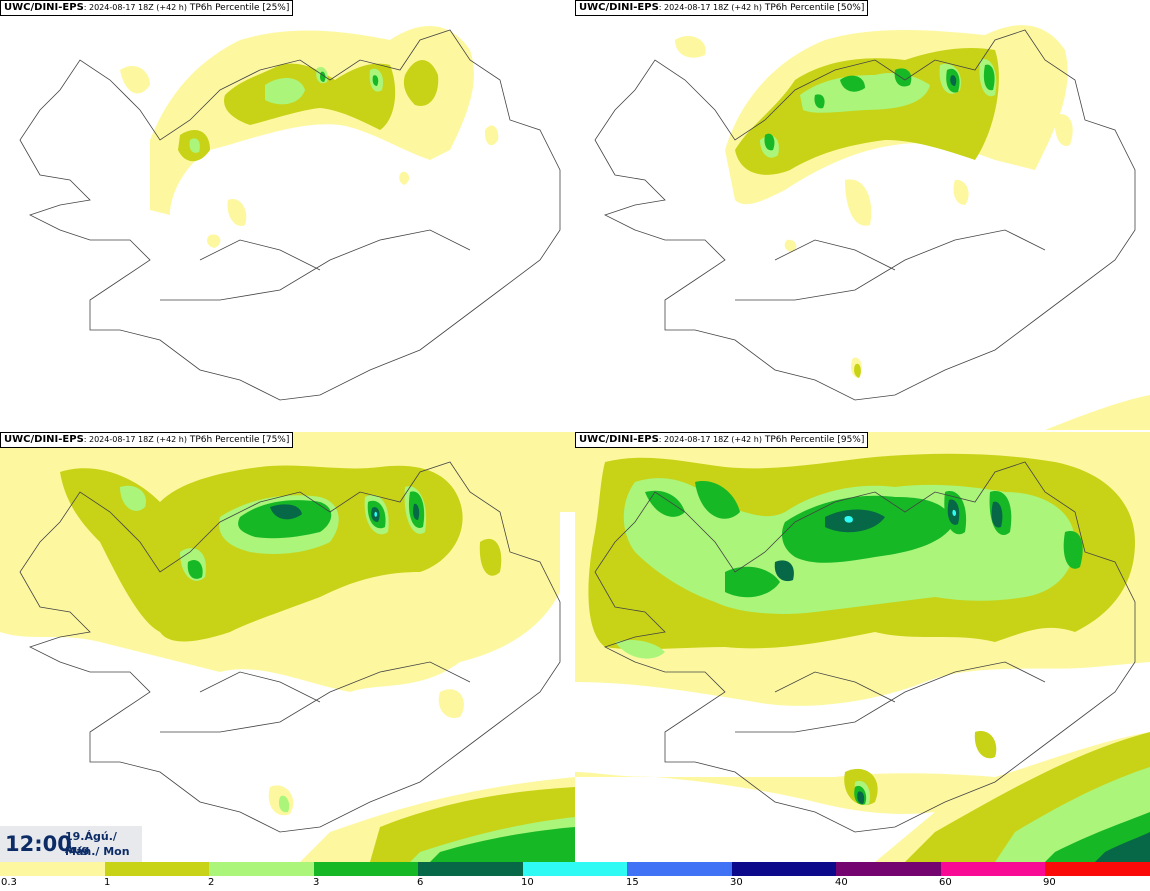  I want to click on legend-tick: 2, so click(211, 882).